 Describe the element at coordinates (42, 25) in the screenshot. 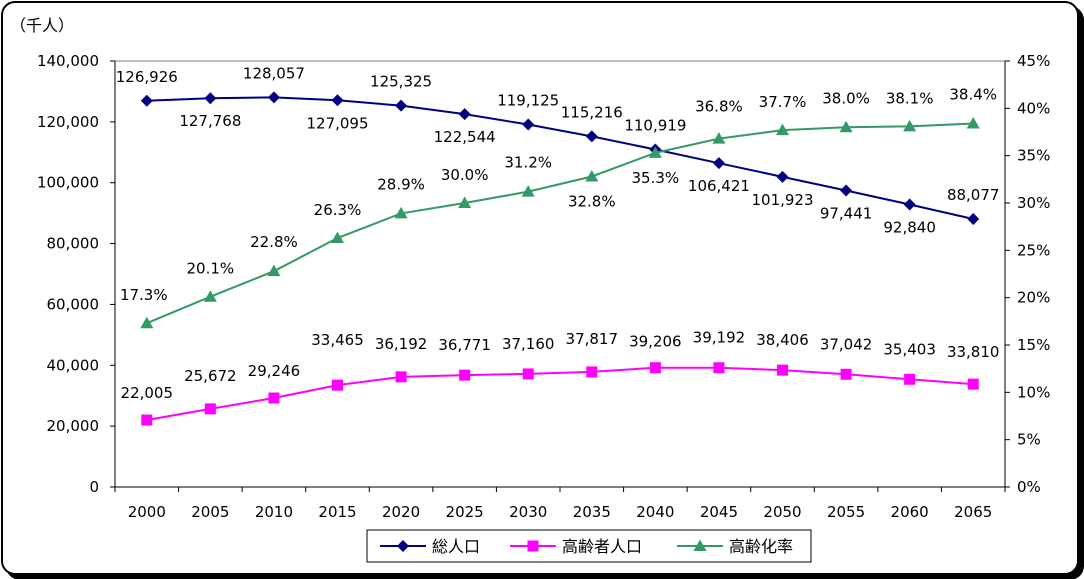

I see `unit-label: （千人）` at that location.